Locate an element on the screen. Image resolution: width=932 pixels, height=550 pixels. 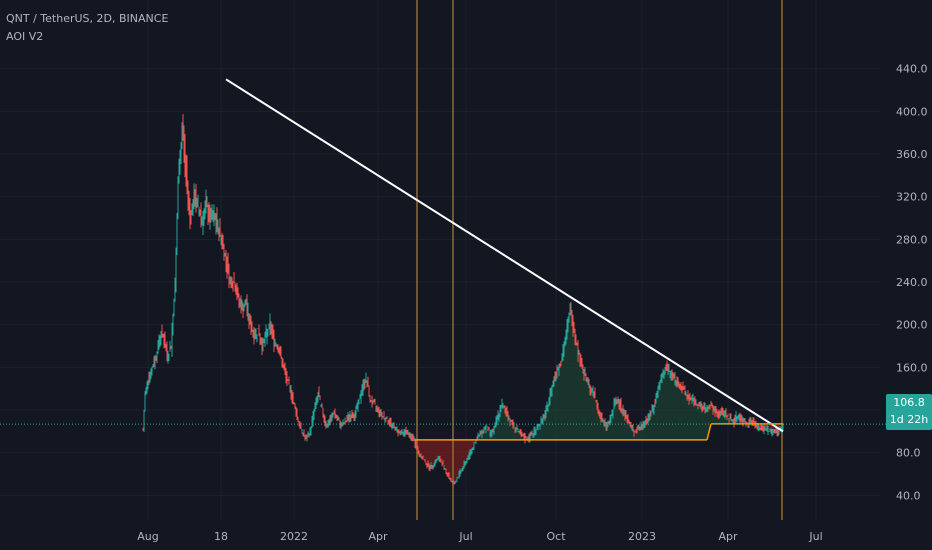
price-tick-label: 160.0 is located at coordinates (912, 367).